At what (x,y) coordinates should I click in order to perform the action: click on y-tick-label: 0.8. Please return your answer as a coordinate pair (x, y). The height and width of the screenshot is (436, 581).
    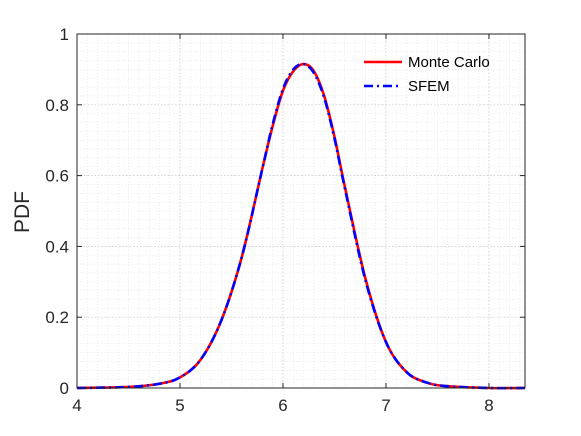
    Looking at the image, I should click on (57, 105).